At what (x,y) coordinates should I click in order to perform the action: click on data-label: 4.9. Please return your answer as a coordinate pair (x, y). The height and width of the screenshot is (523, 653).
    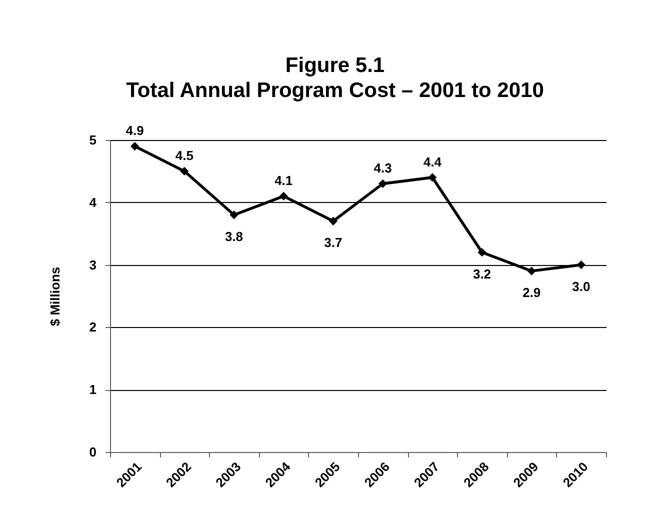
    Looking at the image, I should click on (135, 130).